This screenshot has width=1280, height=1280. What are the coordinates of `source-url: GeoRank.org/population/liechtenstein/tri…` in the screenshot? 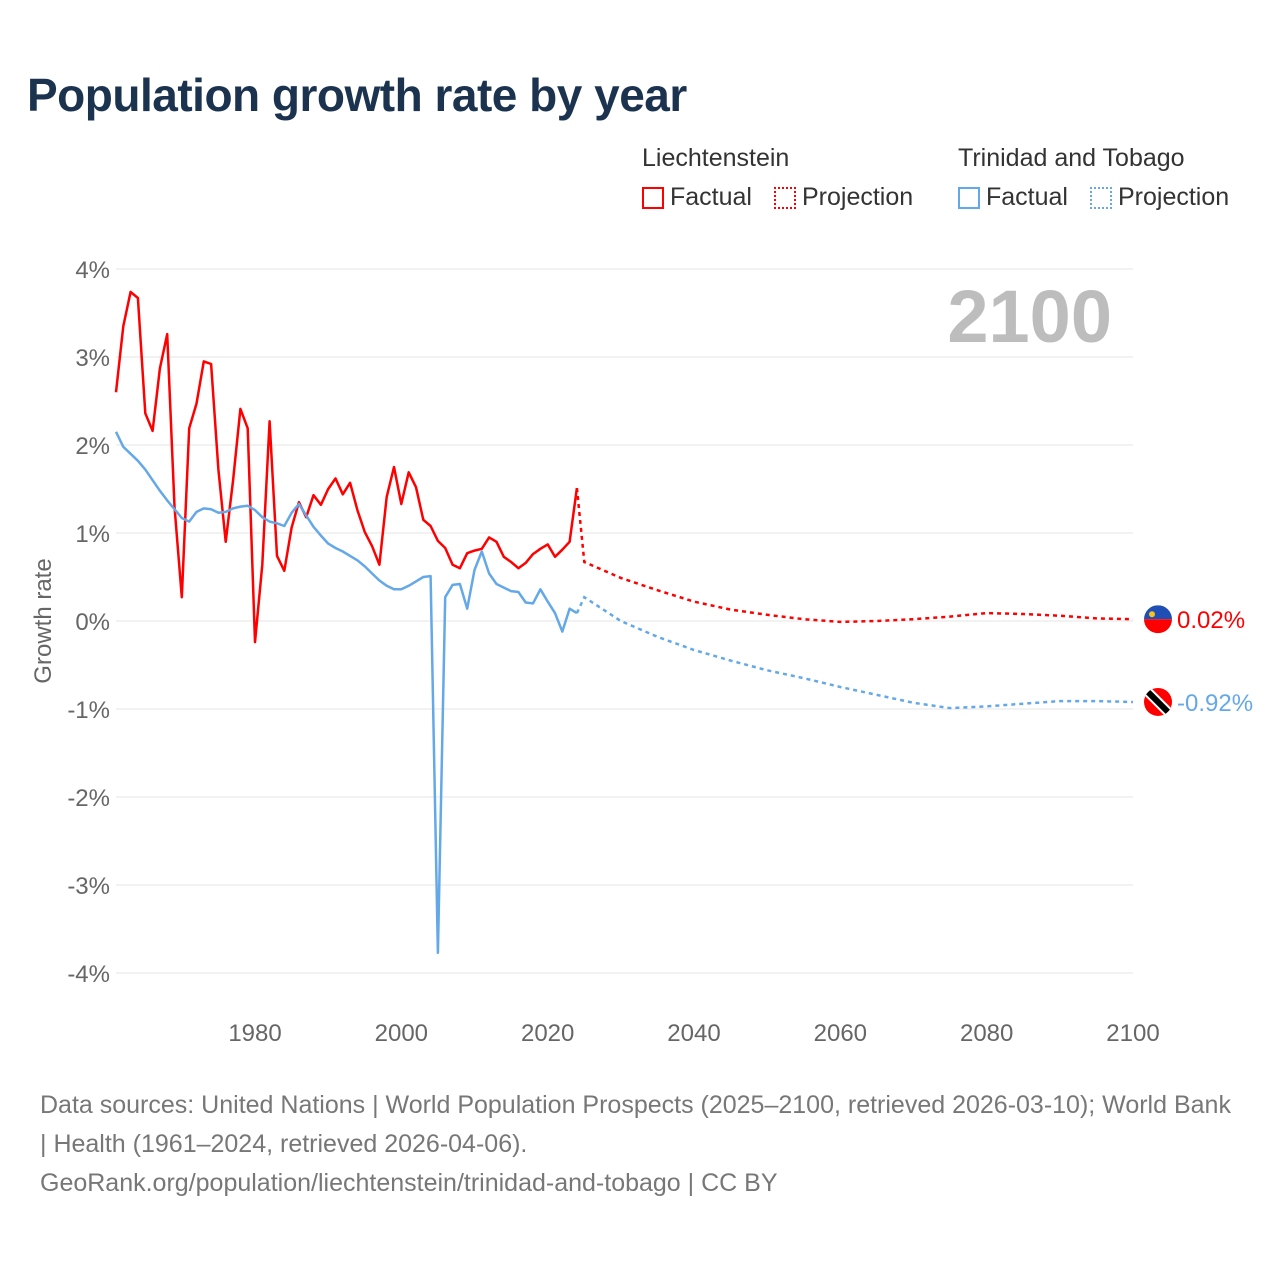 It's located at (409, 1183).